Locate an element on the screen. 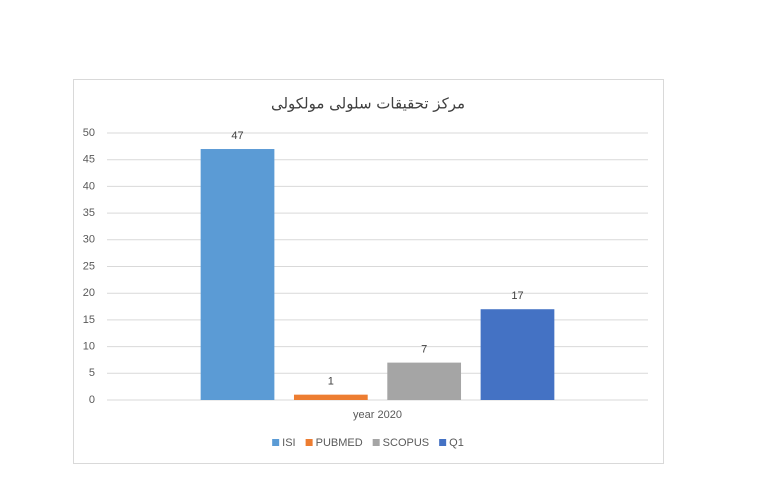 The image size is (767, 500). y-tick-label: 20 is located at coordinates (89, 293).